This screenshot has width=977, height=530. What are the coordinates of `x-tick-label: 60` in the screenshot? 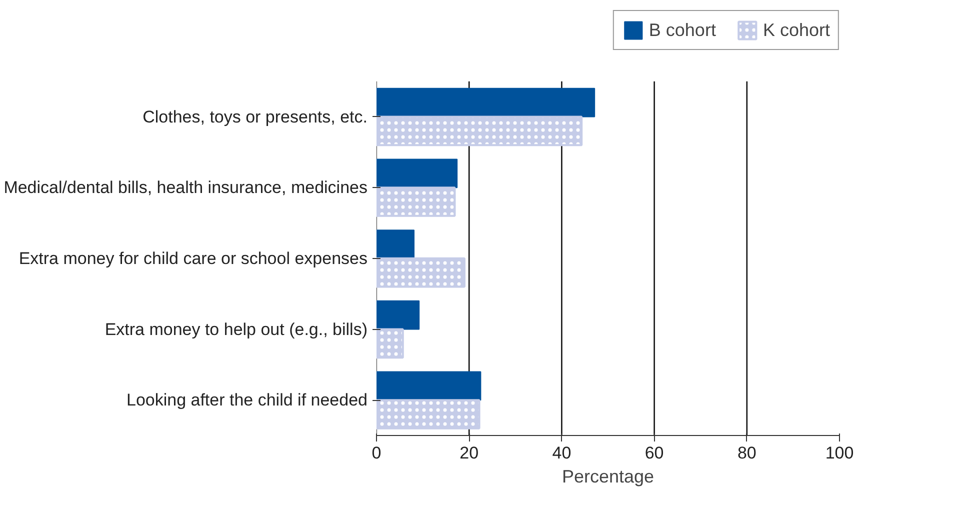 It's located at (654, 453).